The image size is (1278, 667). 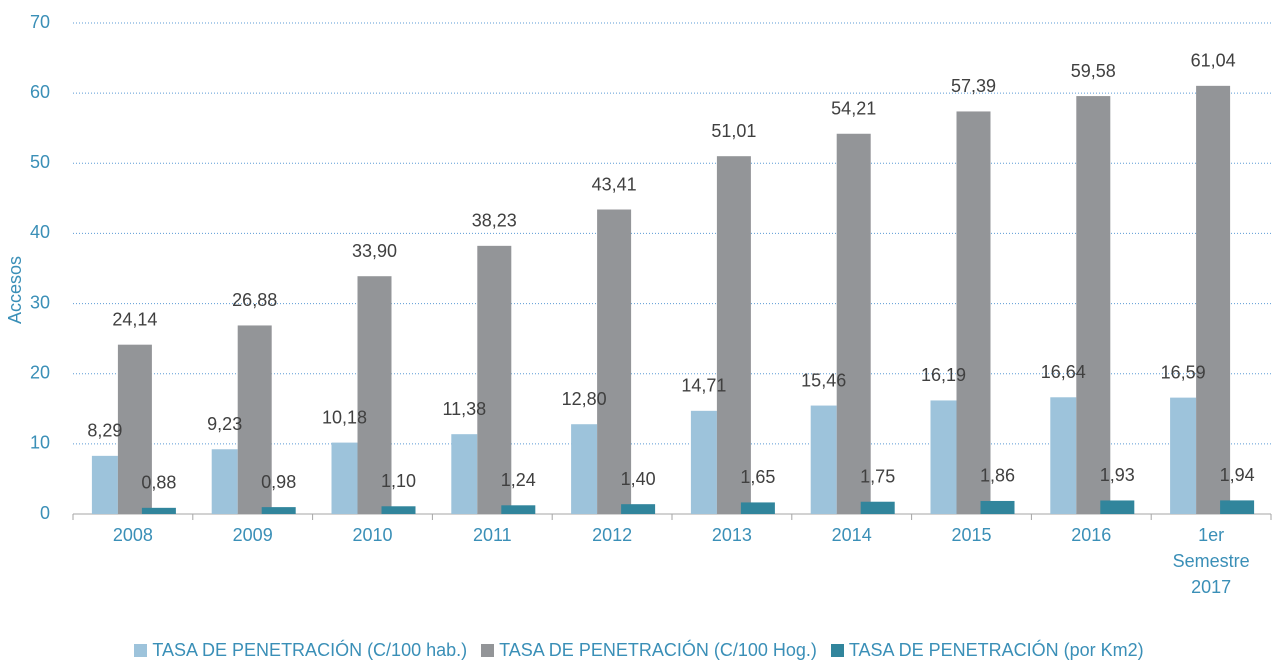 I want to click on value-label: 59,58, so click(x=1093, y=71).